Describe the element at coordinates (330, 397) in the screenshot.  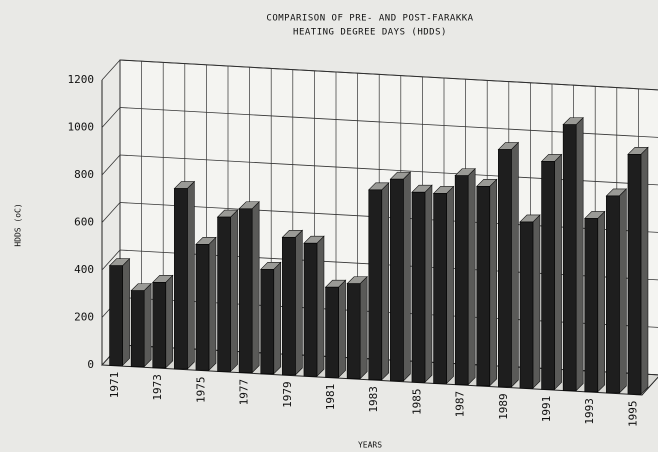
I see `x-tick-label: 1981` at that location.